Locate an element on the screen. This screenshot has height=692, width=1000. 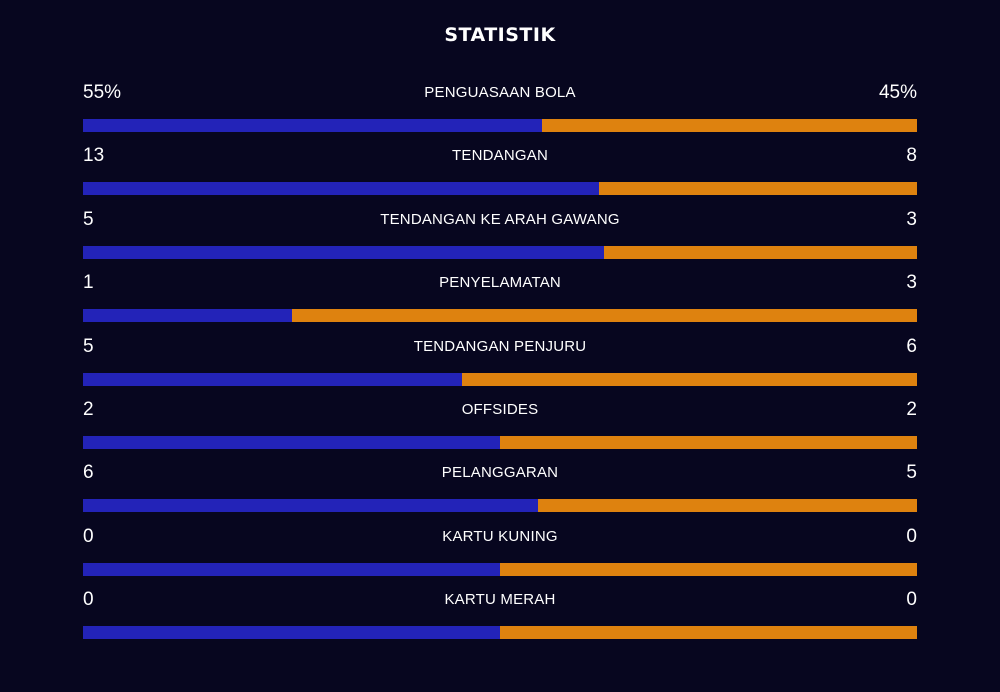
stat-label: PENGUASAAN BOLA is located at coordinates (500, 92).